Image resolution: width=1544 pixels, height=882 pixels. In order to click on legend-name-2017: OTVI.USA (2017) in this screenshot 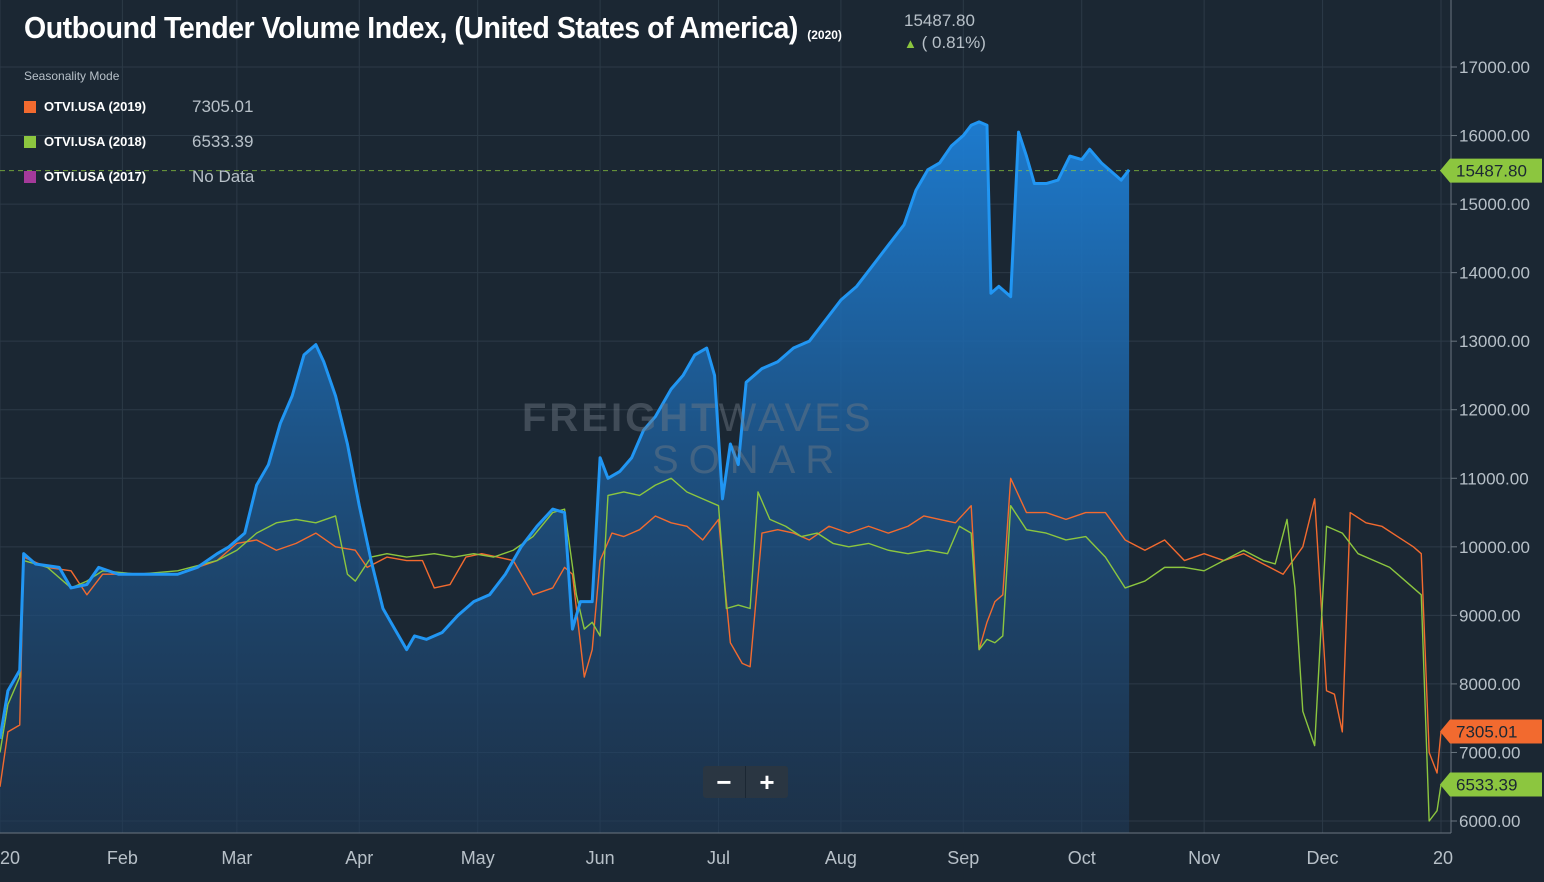, I will do `click(95, 176)`.